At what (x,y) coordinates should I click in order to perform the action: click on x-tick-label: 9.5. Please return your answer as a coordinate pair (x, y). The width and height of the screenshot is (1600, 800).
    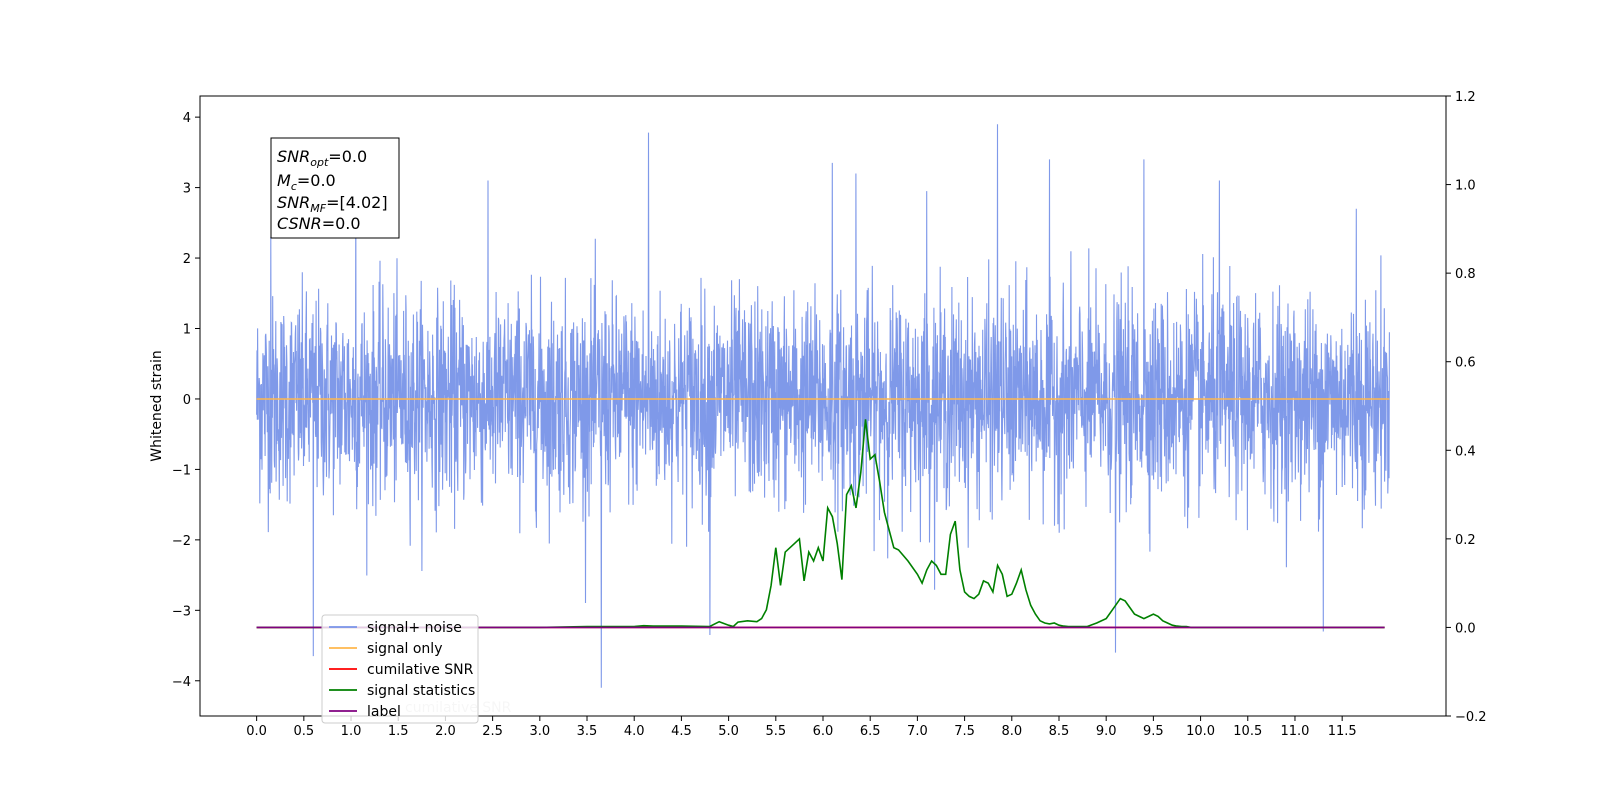
    Looking at the image, I should click on (1153, 731).